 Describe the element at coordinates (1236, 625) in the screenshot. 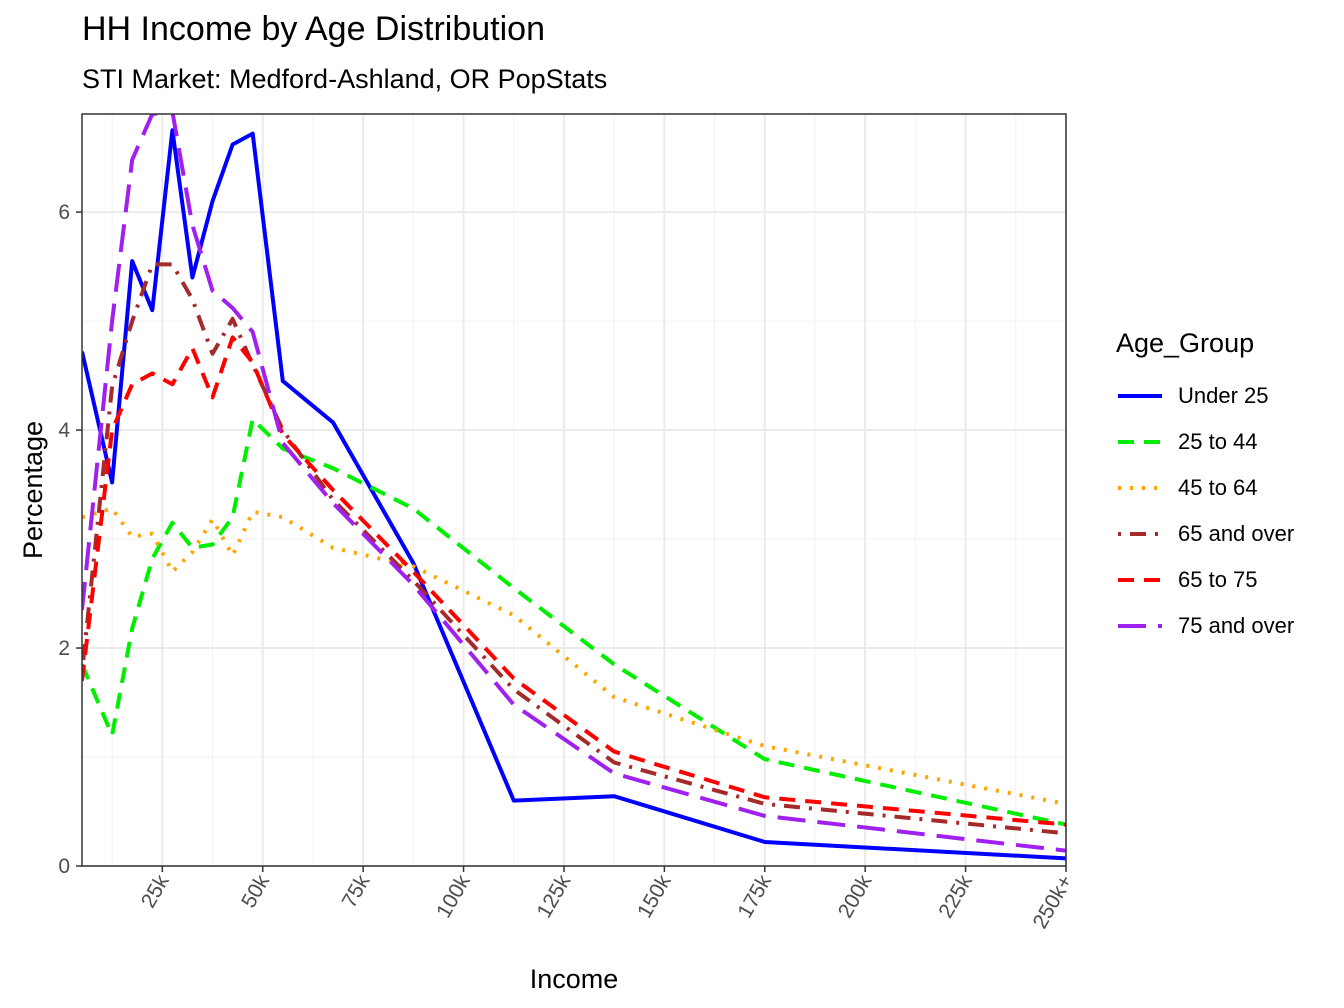

I see `legend-label: 75 and over` at that location.